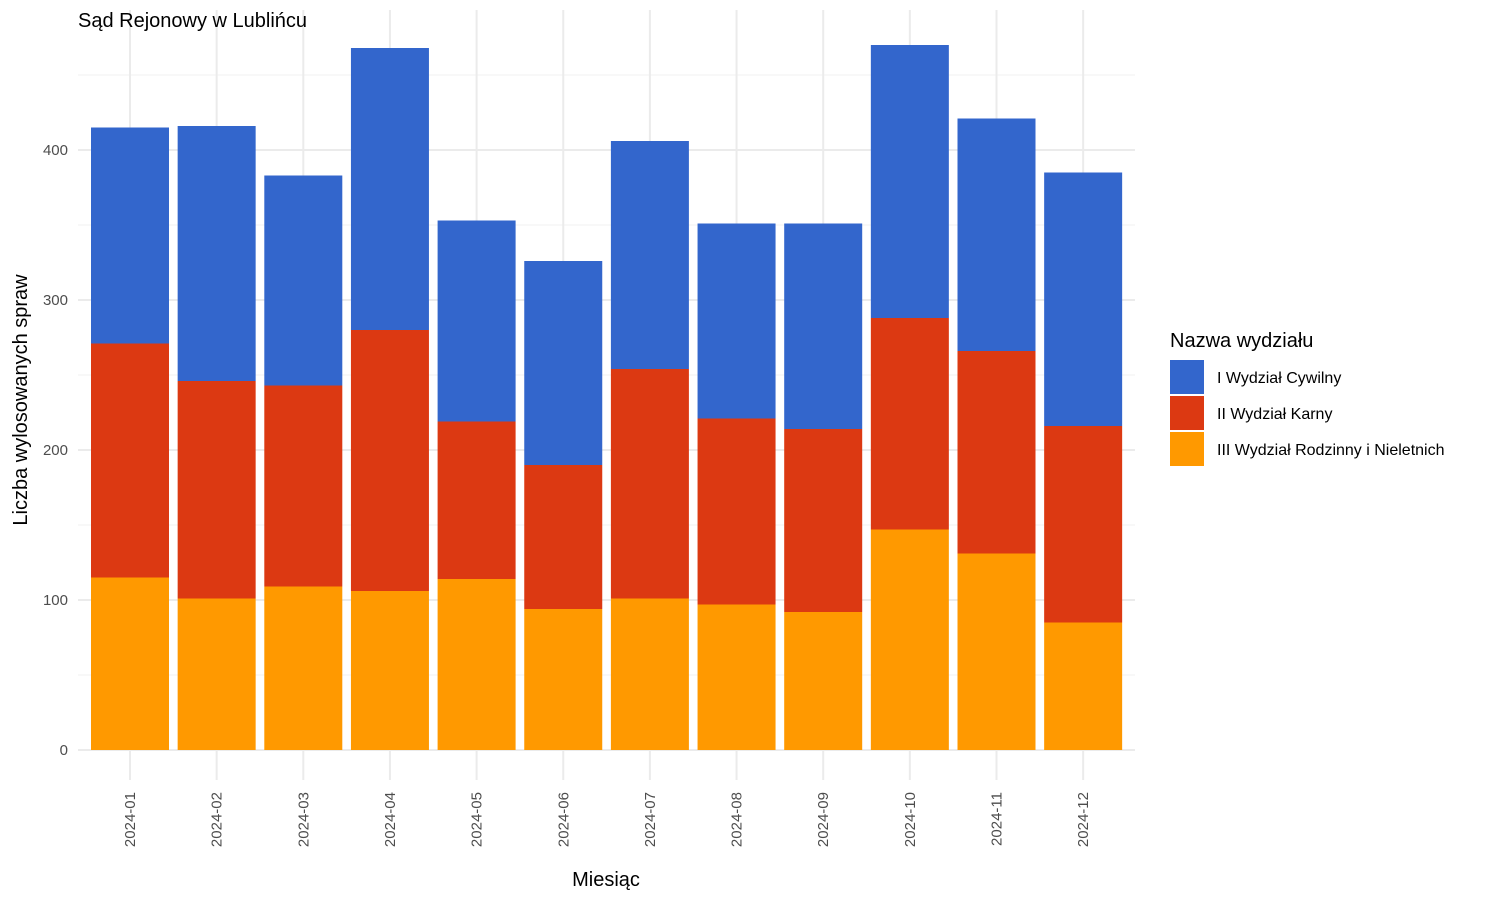 The height and width of the screenshot is (900, 1500). I want to click on x-tick-label: 2024-08, so click(737, 819).